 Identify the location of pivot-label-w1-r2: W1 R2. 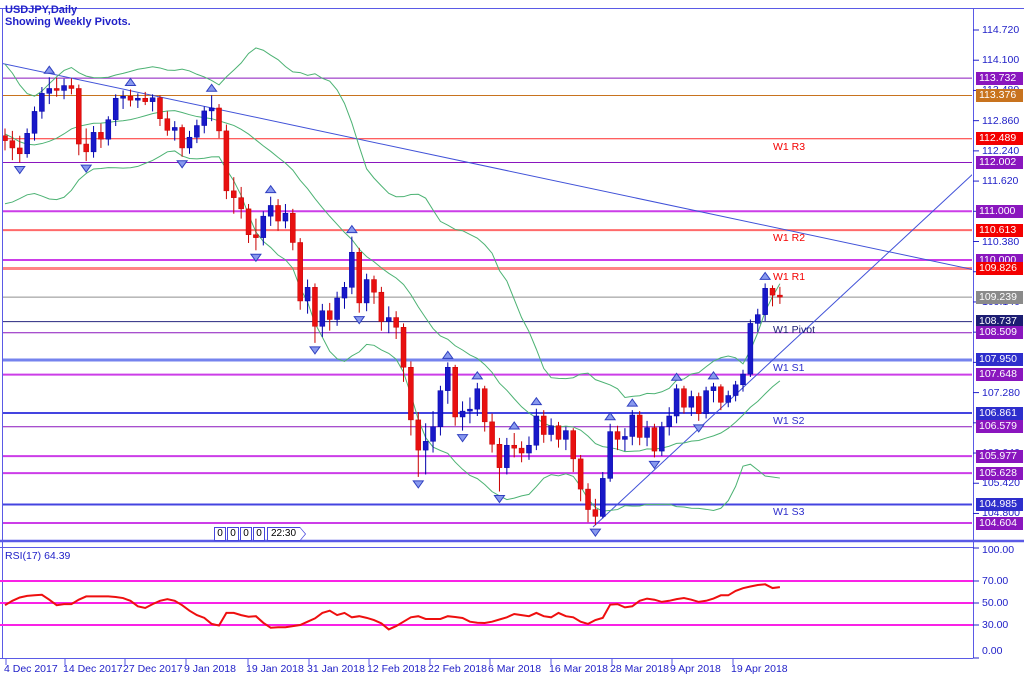
(789, 238).